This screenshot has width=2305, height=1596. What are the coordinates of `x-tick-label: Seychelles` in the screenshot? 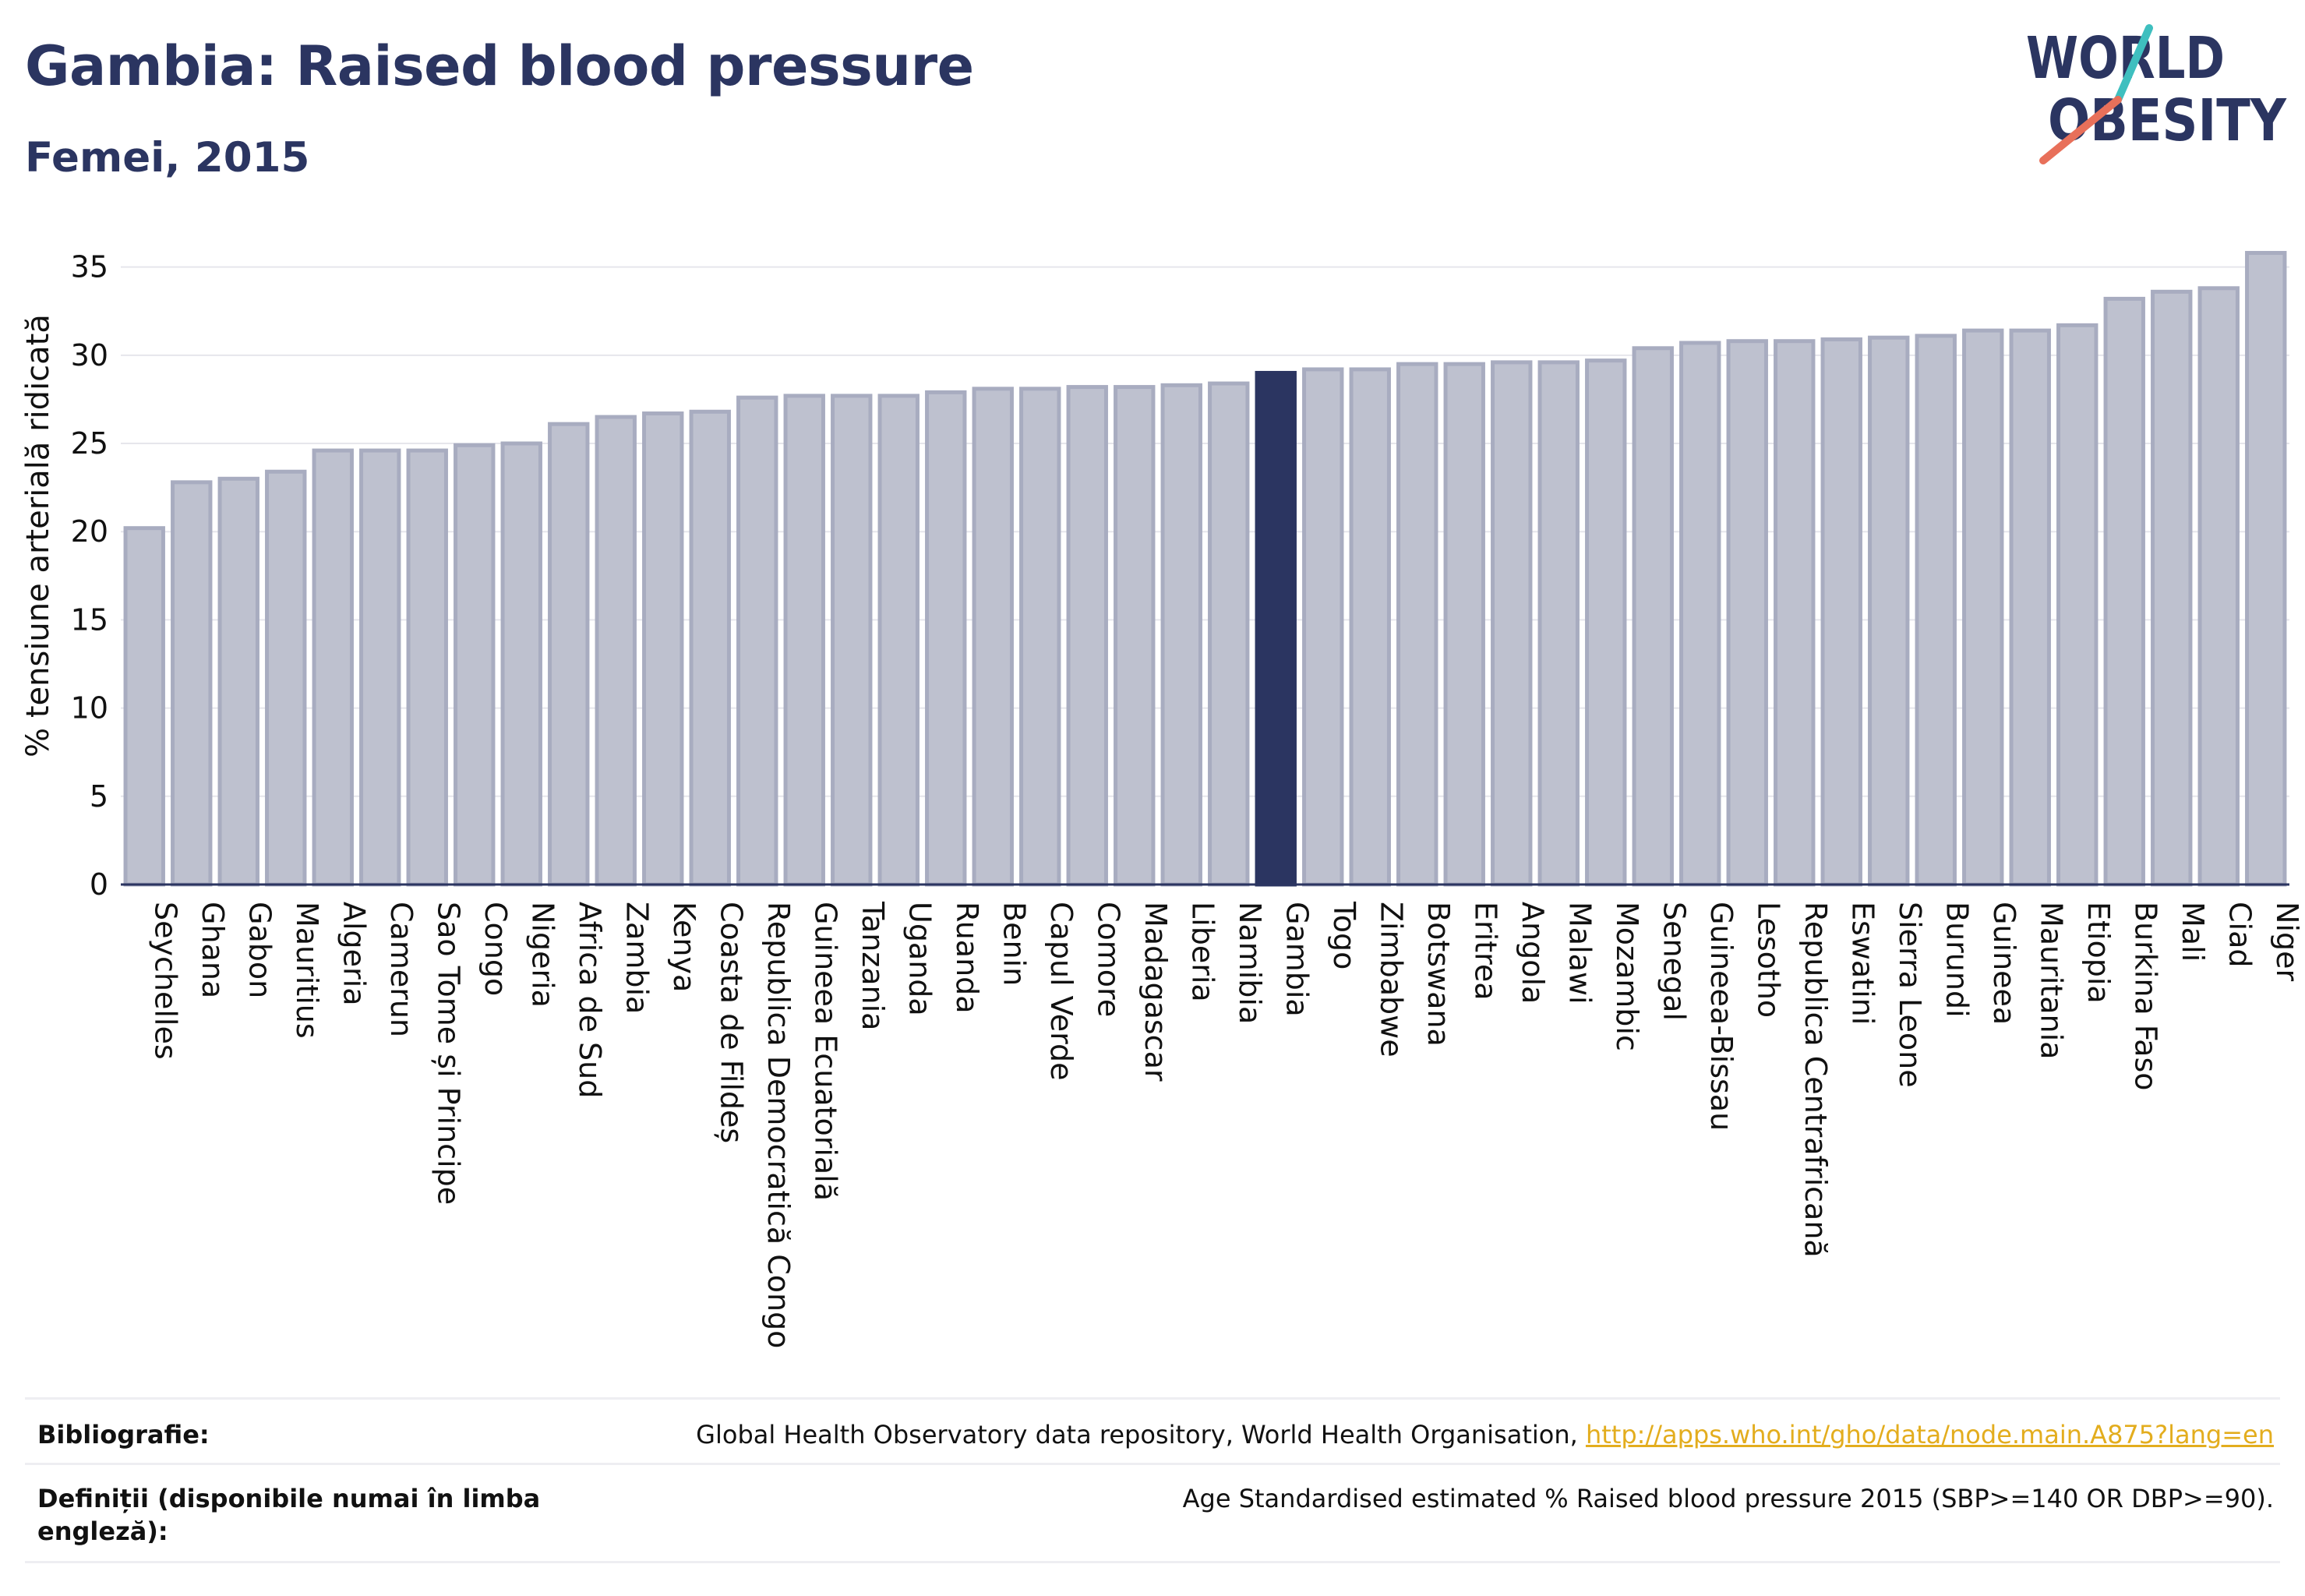 It's located at (165, 981).